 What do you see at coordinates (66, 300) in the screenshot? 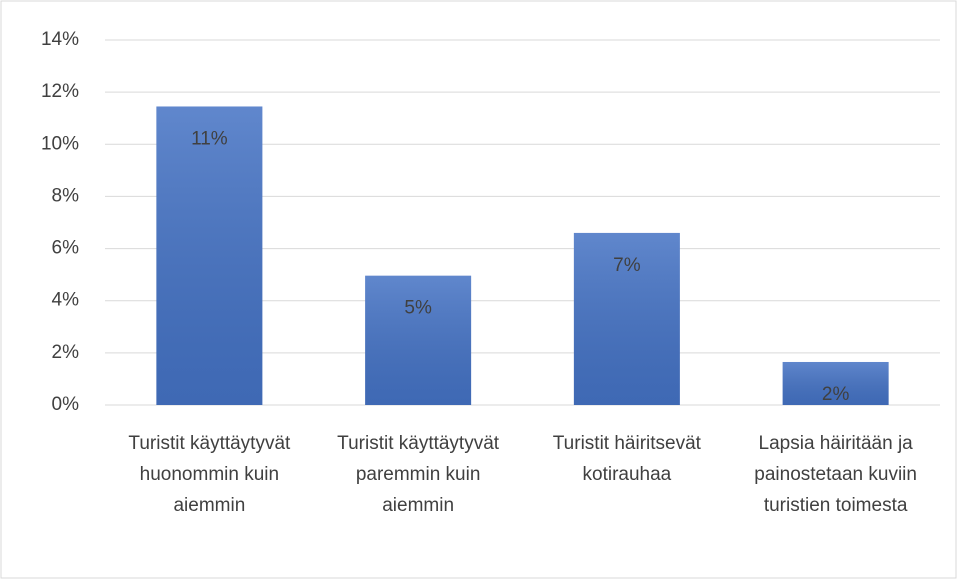
I see `y-tick-label: 4%` at bounding box center [66, 300].